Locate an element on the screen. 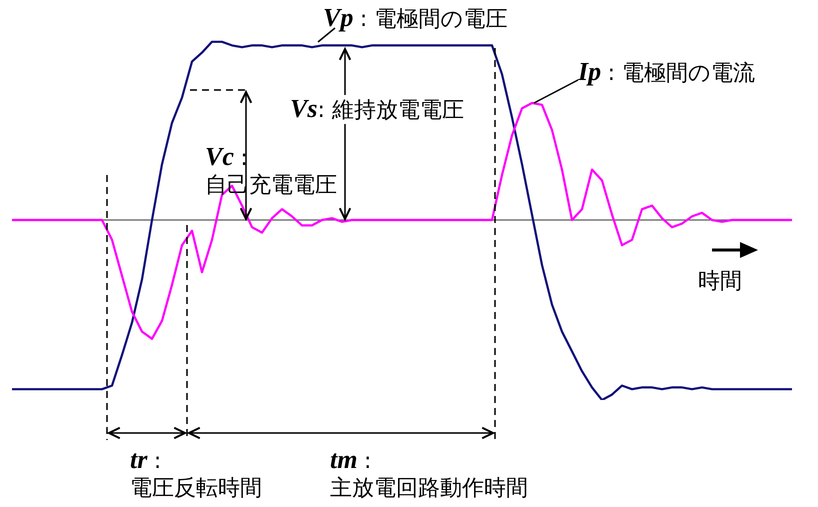  annotation: 時間 is located at coordinates (720, 281).